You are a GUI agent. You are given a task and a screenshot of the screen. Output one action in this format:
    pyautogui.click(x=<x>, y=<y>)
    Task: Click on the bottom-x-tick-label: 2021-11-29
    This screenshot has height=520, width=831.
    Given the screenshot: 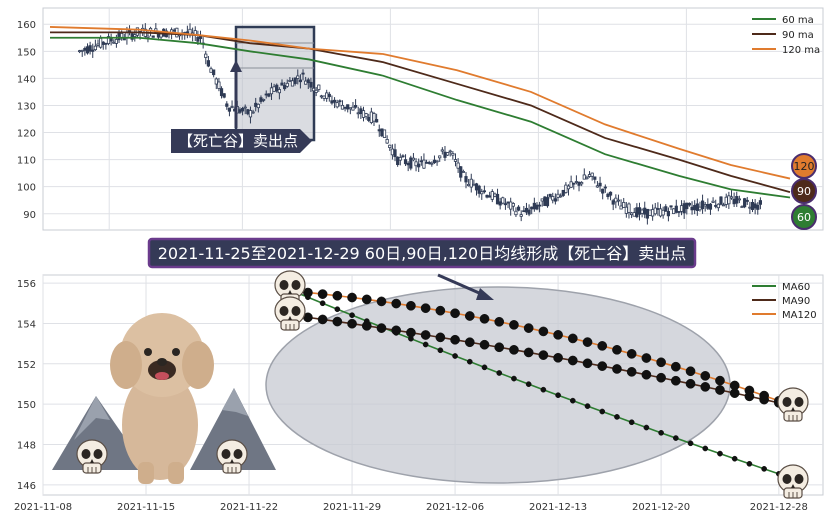 What is the action you would take?
    pyautogui.click(x=352, y=507)
    